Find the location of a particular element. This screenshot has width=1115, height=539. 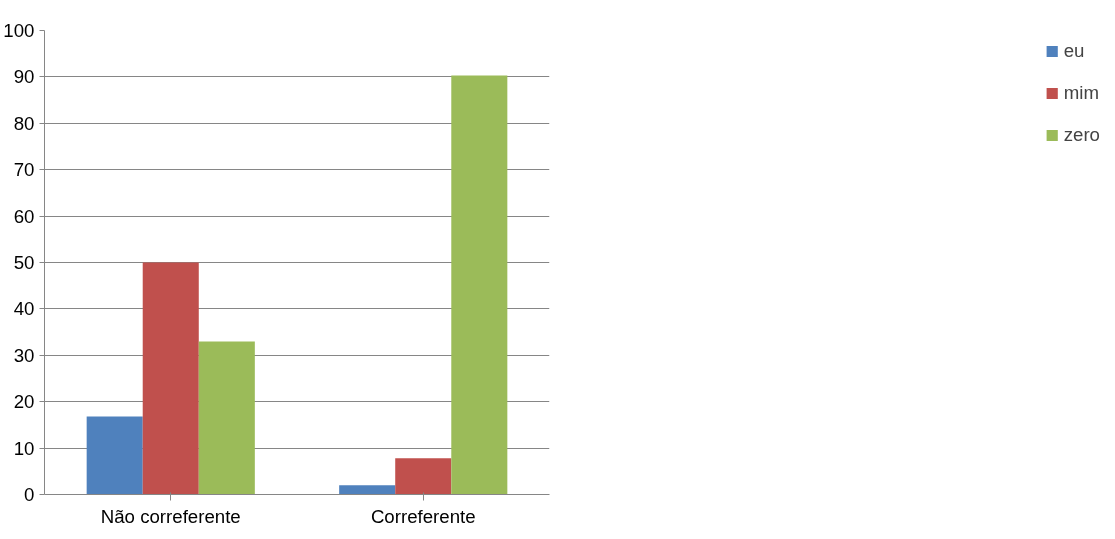

legend-label: mim is located at coordinates (1081, 93).